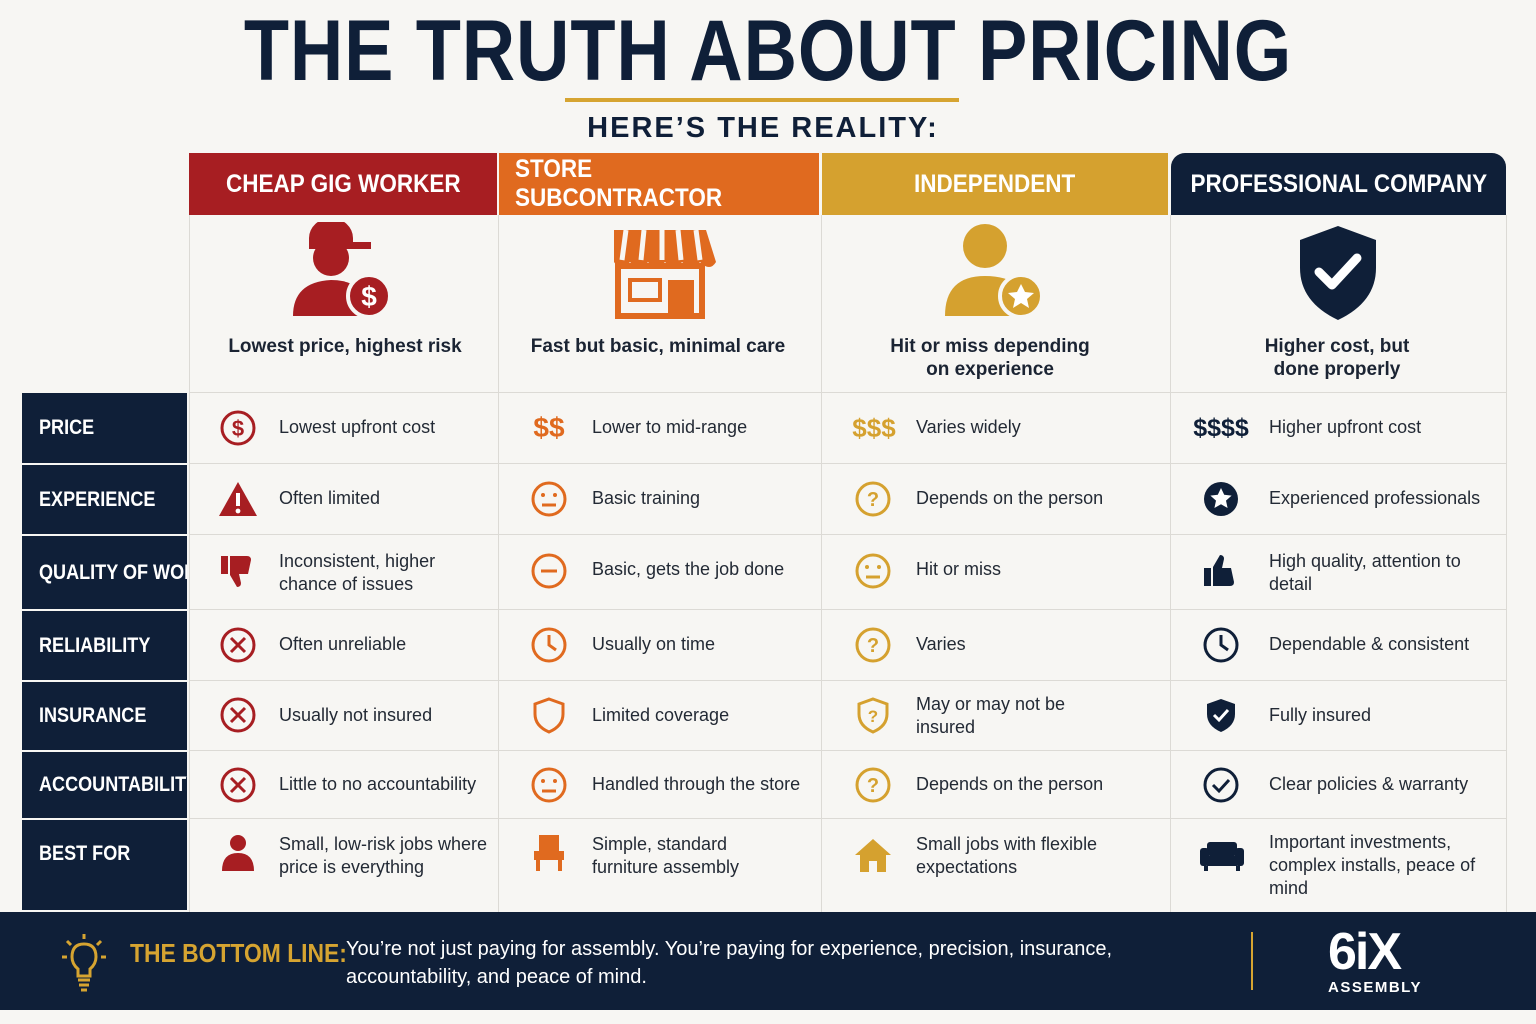  I want to click on brand-logo: 6iX, so click(1365, 952).